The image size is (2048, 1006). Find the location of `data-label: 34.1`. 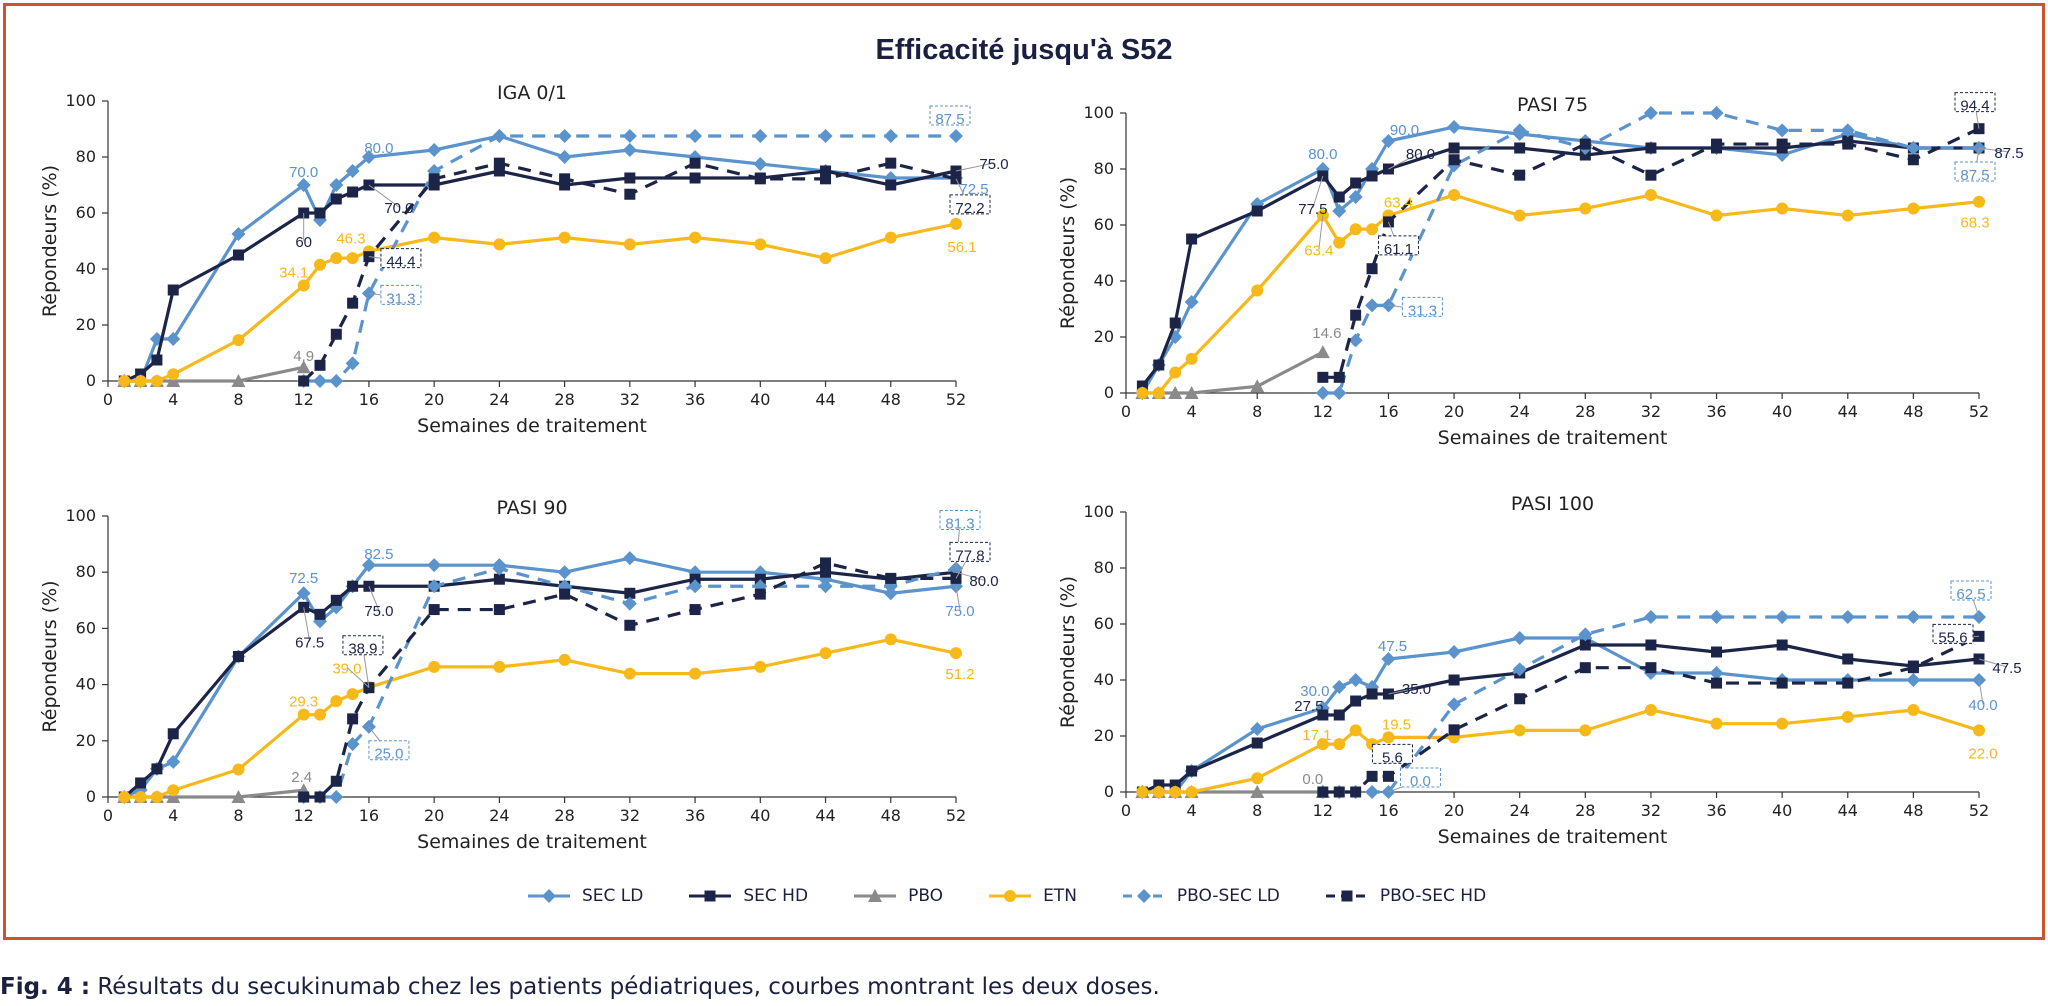

data-label: 34.1 is located at coordinates (293, 272).